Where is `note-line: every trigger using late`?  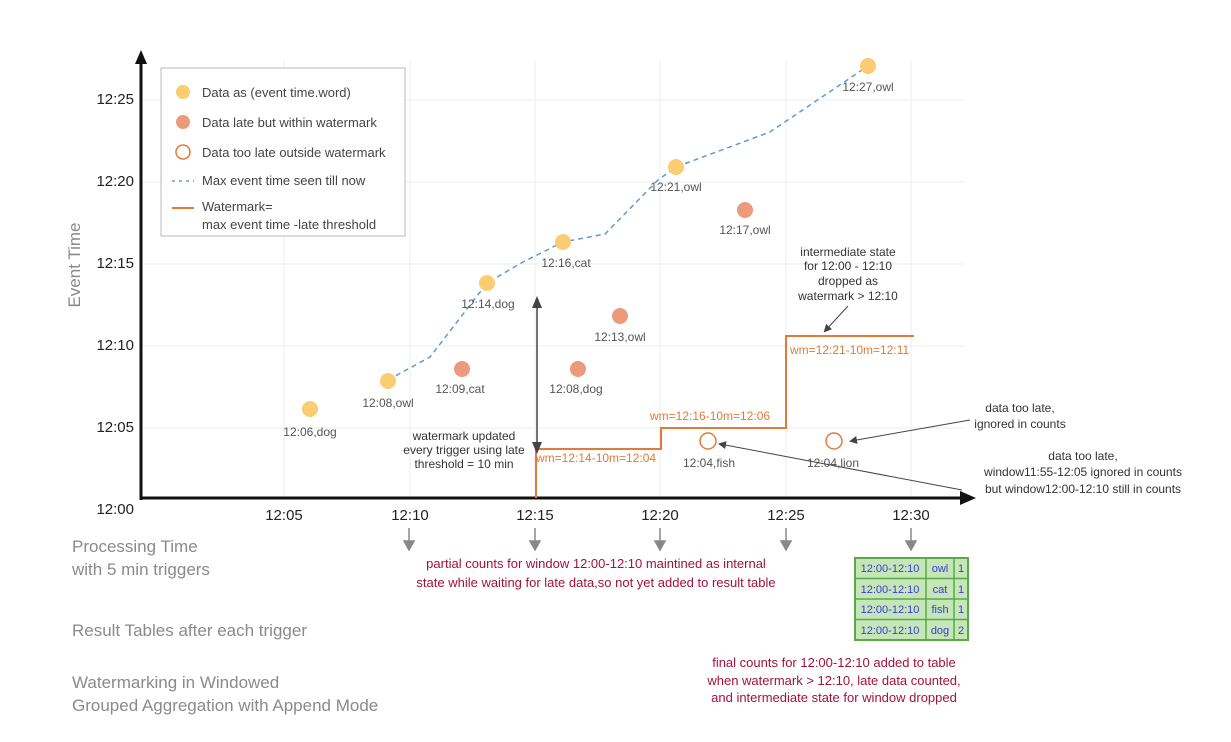 note-line: every trigger using late is located at coordinates (464, 450).